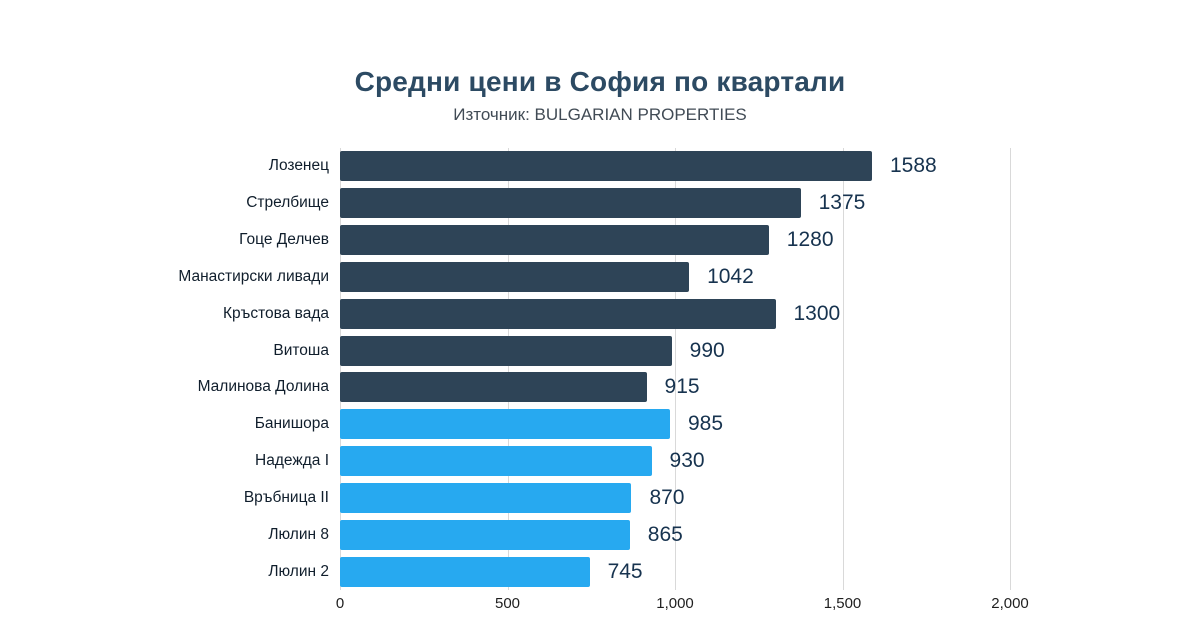 The height and width of the screenshot is (628, 1200). What do you see at coordinates (253, 276) in the screenshot?
I see `category-label: Манастирски ливади` at bounding box center [253, 276].